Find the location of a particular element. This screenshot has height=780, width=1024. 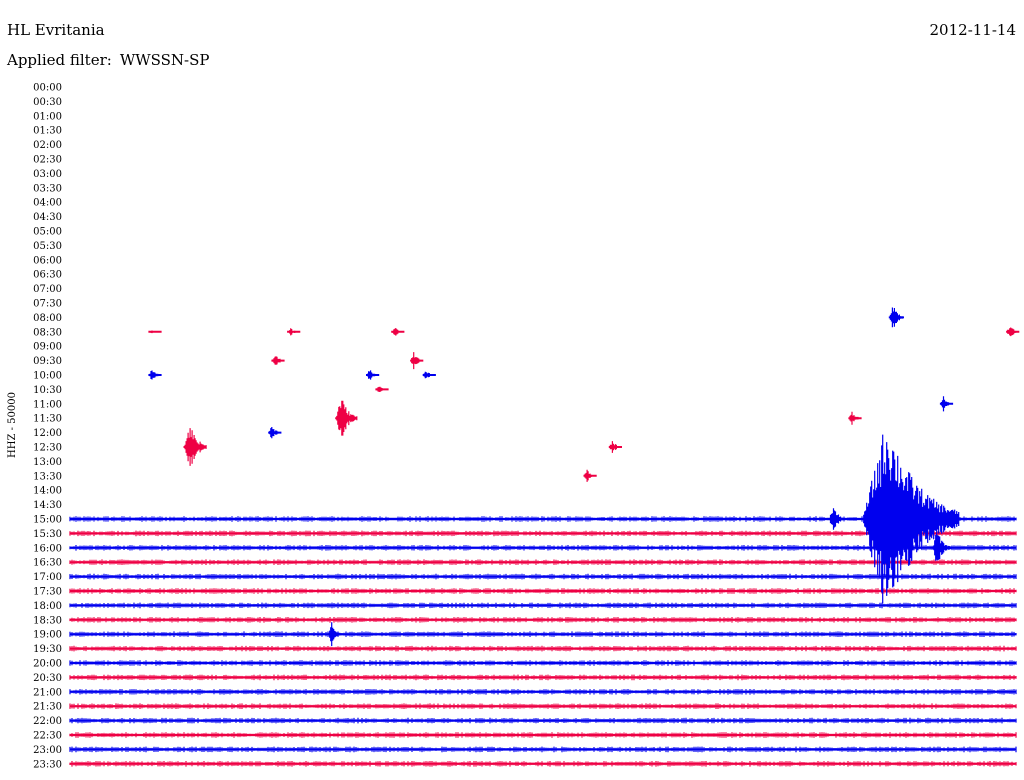

time-tick-label: 12:00 is located at coordinates (47, 433).